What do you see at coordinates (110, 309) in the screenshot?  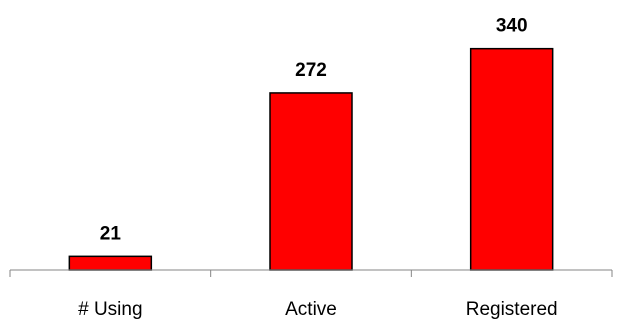 I see `x-tick-label-0: # Using` at bounding box center [110, 309].